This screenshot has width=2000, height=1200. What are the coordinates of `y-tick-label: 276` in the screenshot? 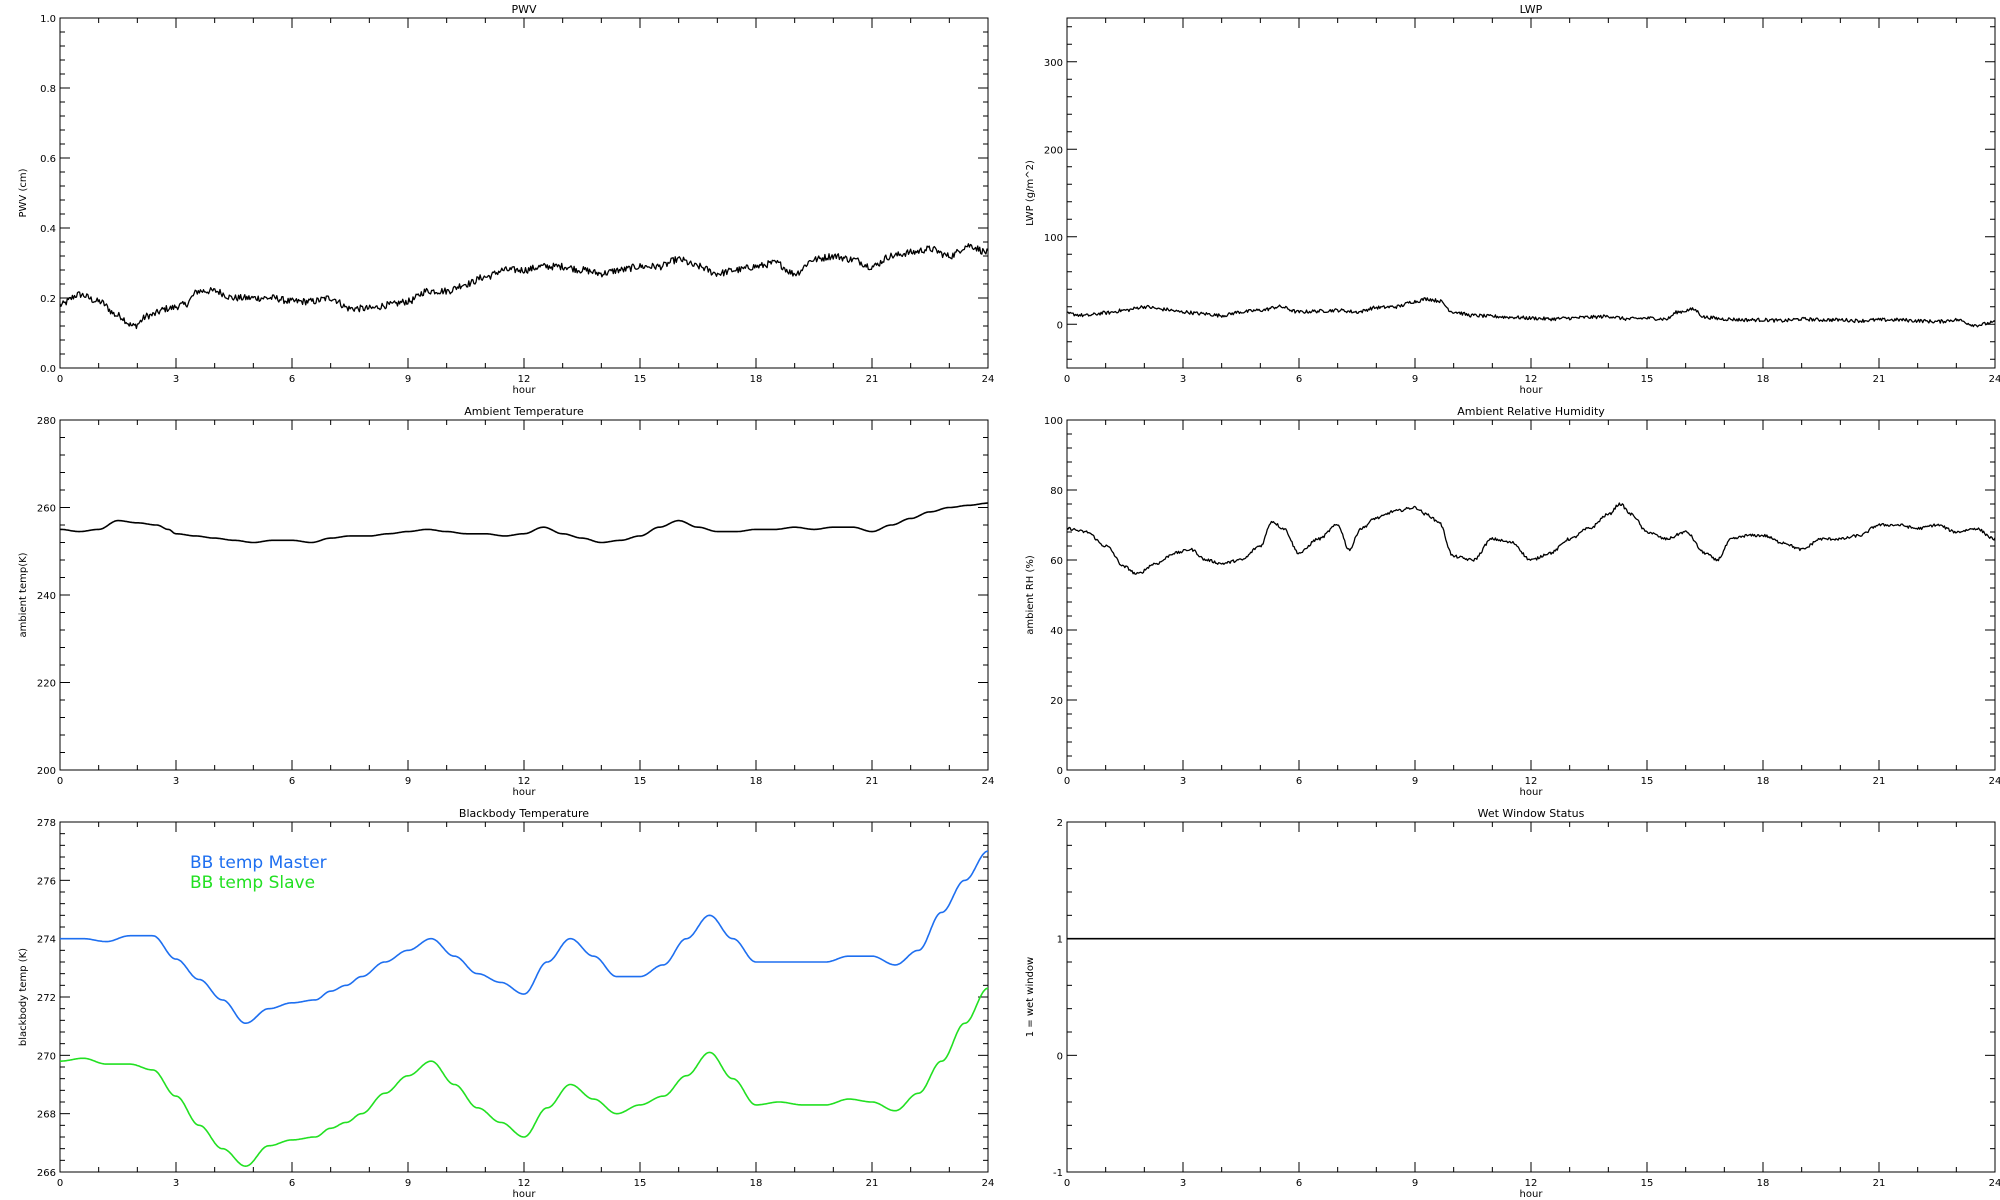 It's located at (46, 881).